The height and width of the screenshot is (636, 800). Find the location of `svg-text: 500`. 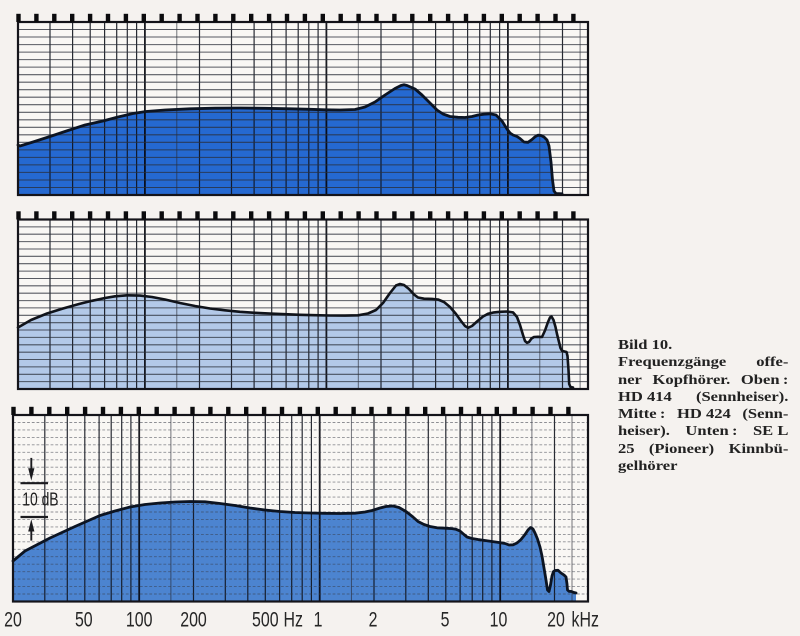

svg-text: 500 is located at coordinates (265, 620).